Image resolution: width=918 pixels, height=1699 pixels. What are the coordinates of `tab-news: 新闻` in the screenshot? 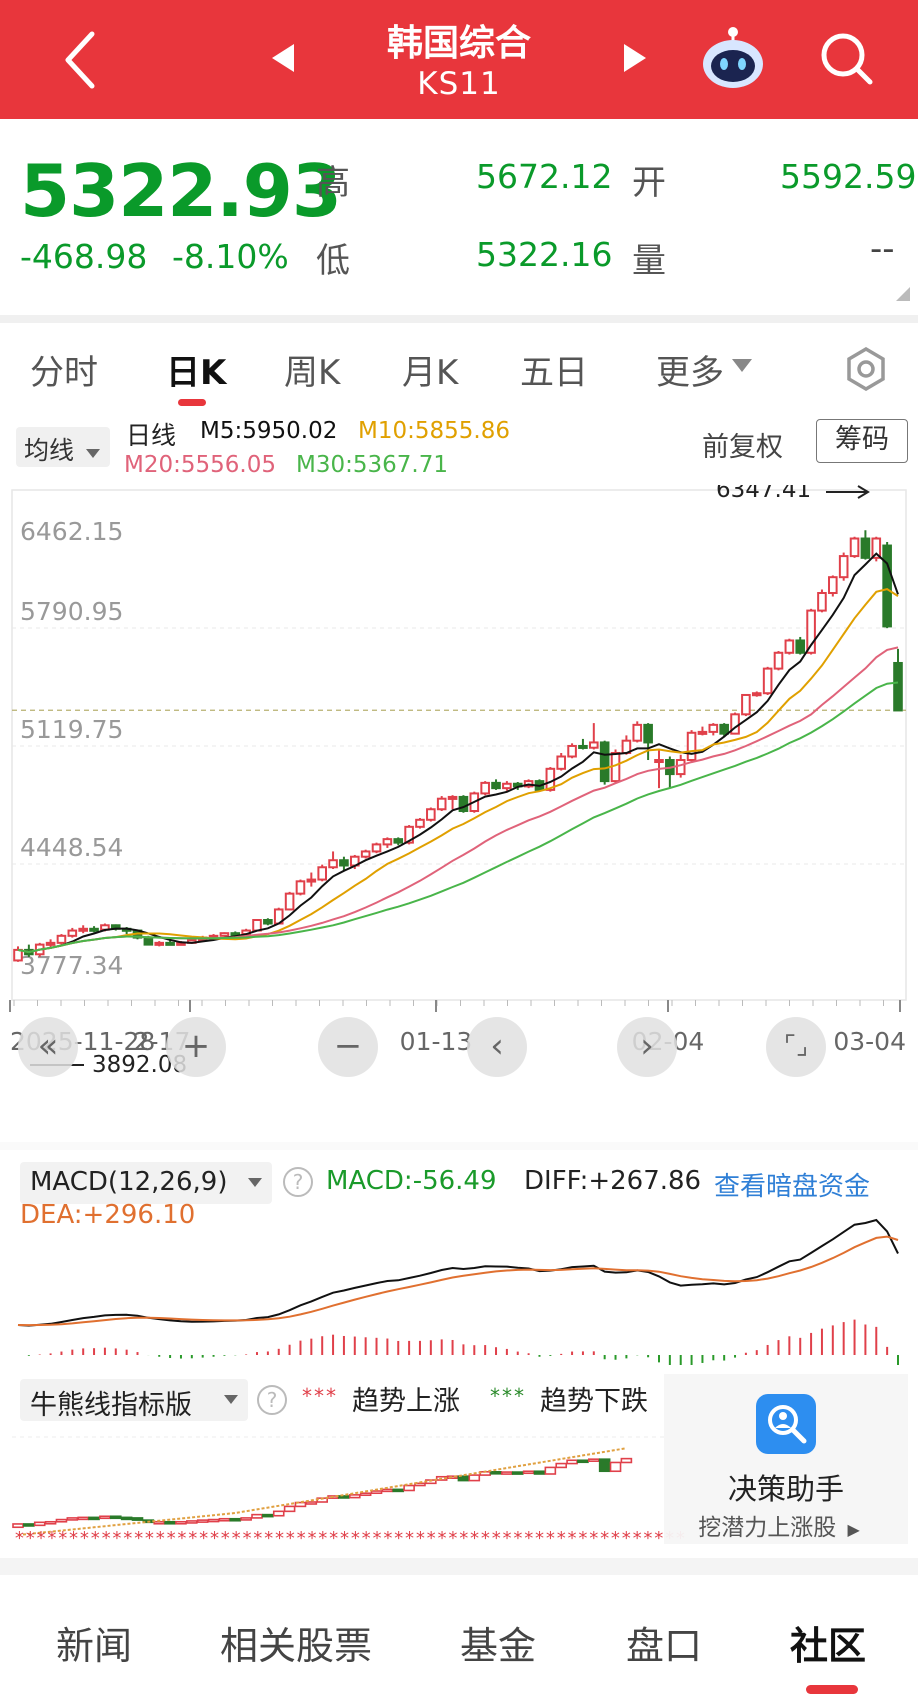 It's located at (94, 1646).